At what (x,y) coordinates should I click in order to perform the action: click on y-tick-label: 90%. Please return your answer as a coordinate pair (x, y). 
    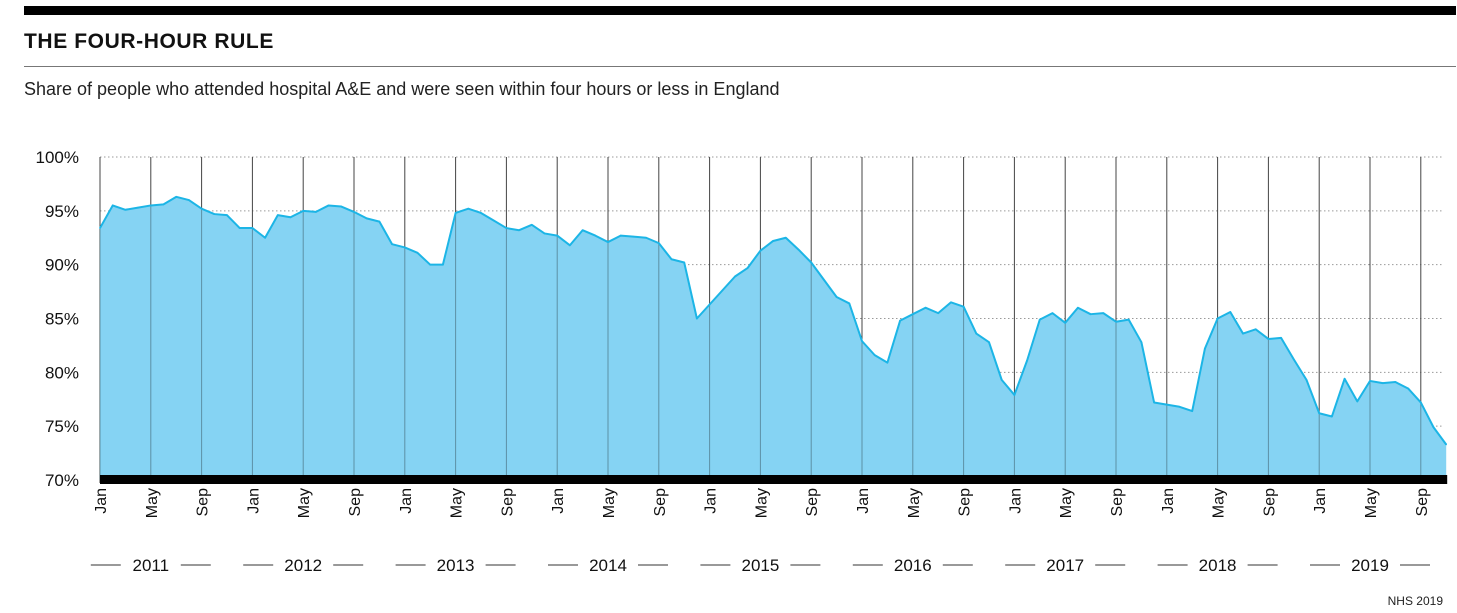
    Looking at the image, I should click on (62, 265).